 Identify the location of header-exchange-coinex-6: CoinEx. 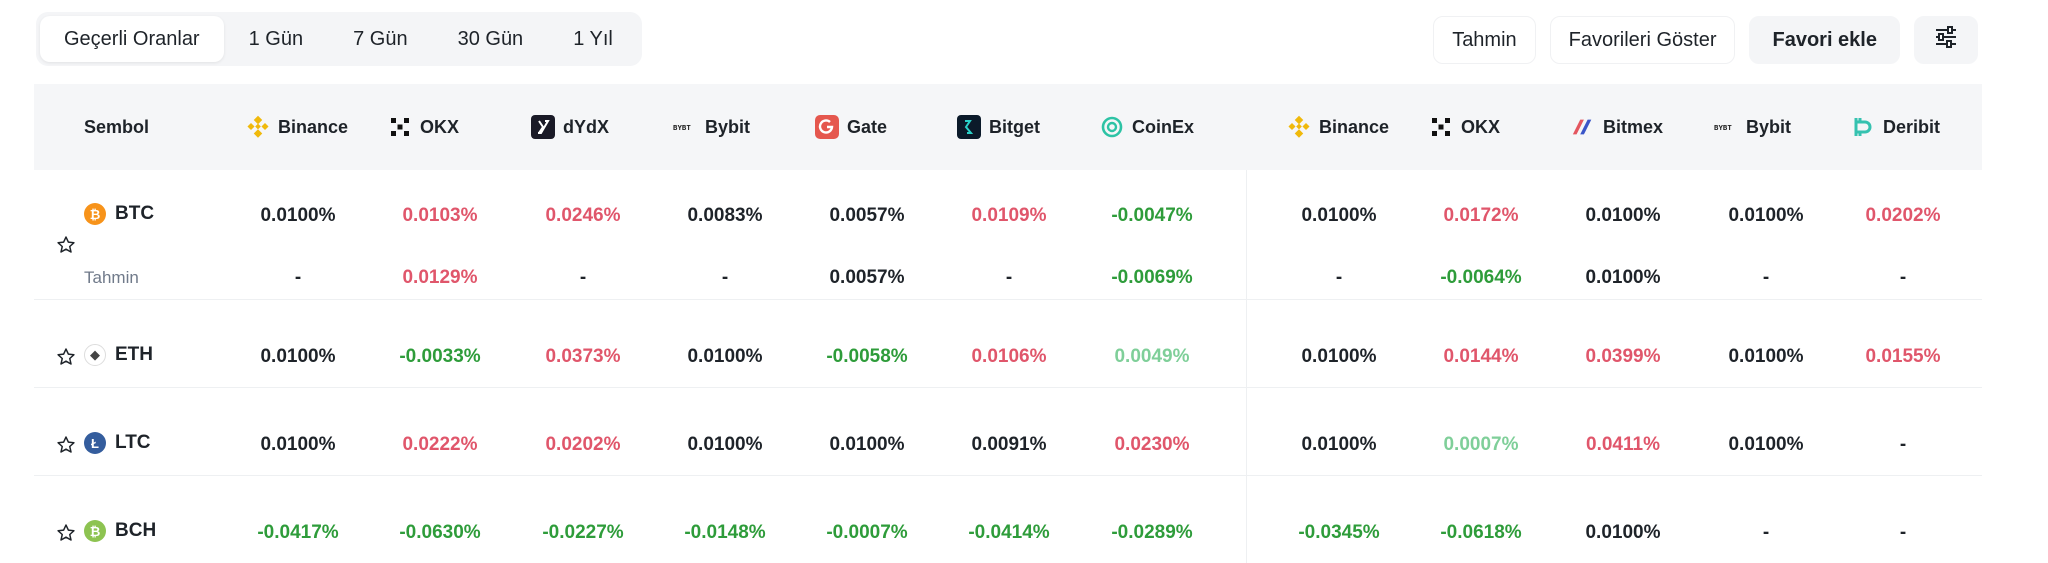
(1147, 127).